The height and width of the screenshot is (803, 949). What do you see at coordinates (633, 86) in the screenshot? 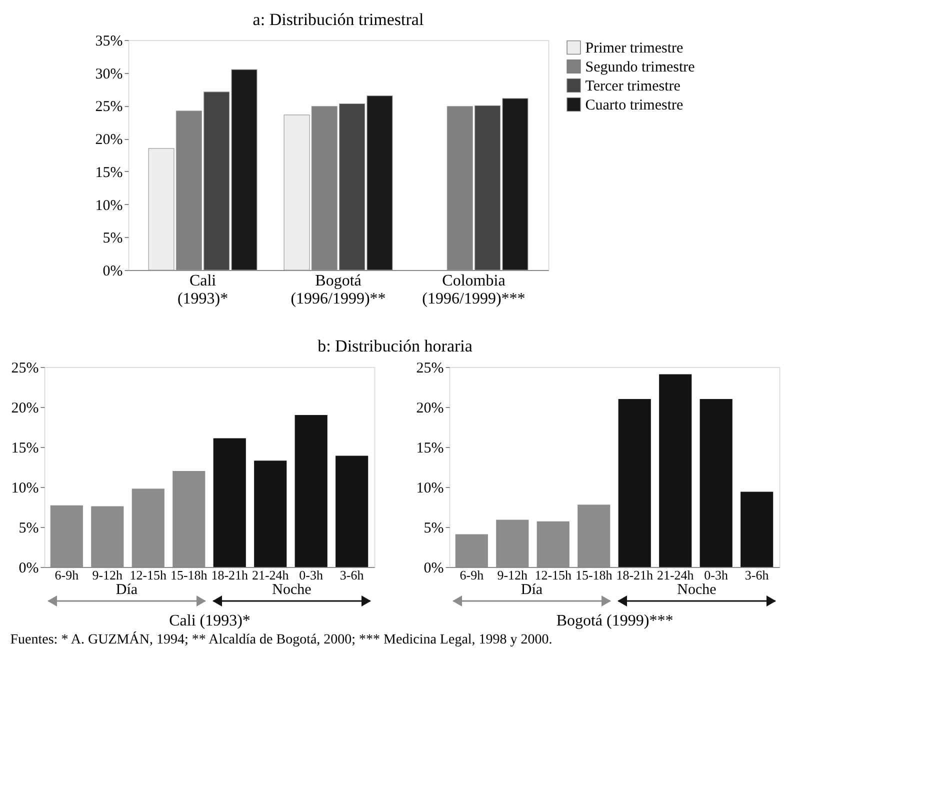
I see `legend-label: Tercer trimestre` at bounding box center [633, 86].